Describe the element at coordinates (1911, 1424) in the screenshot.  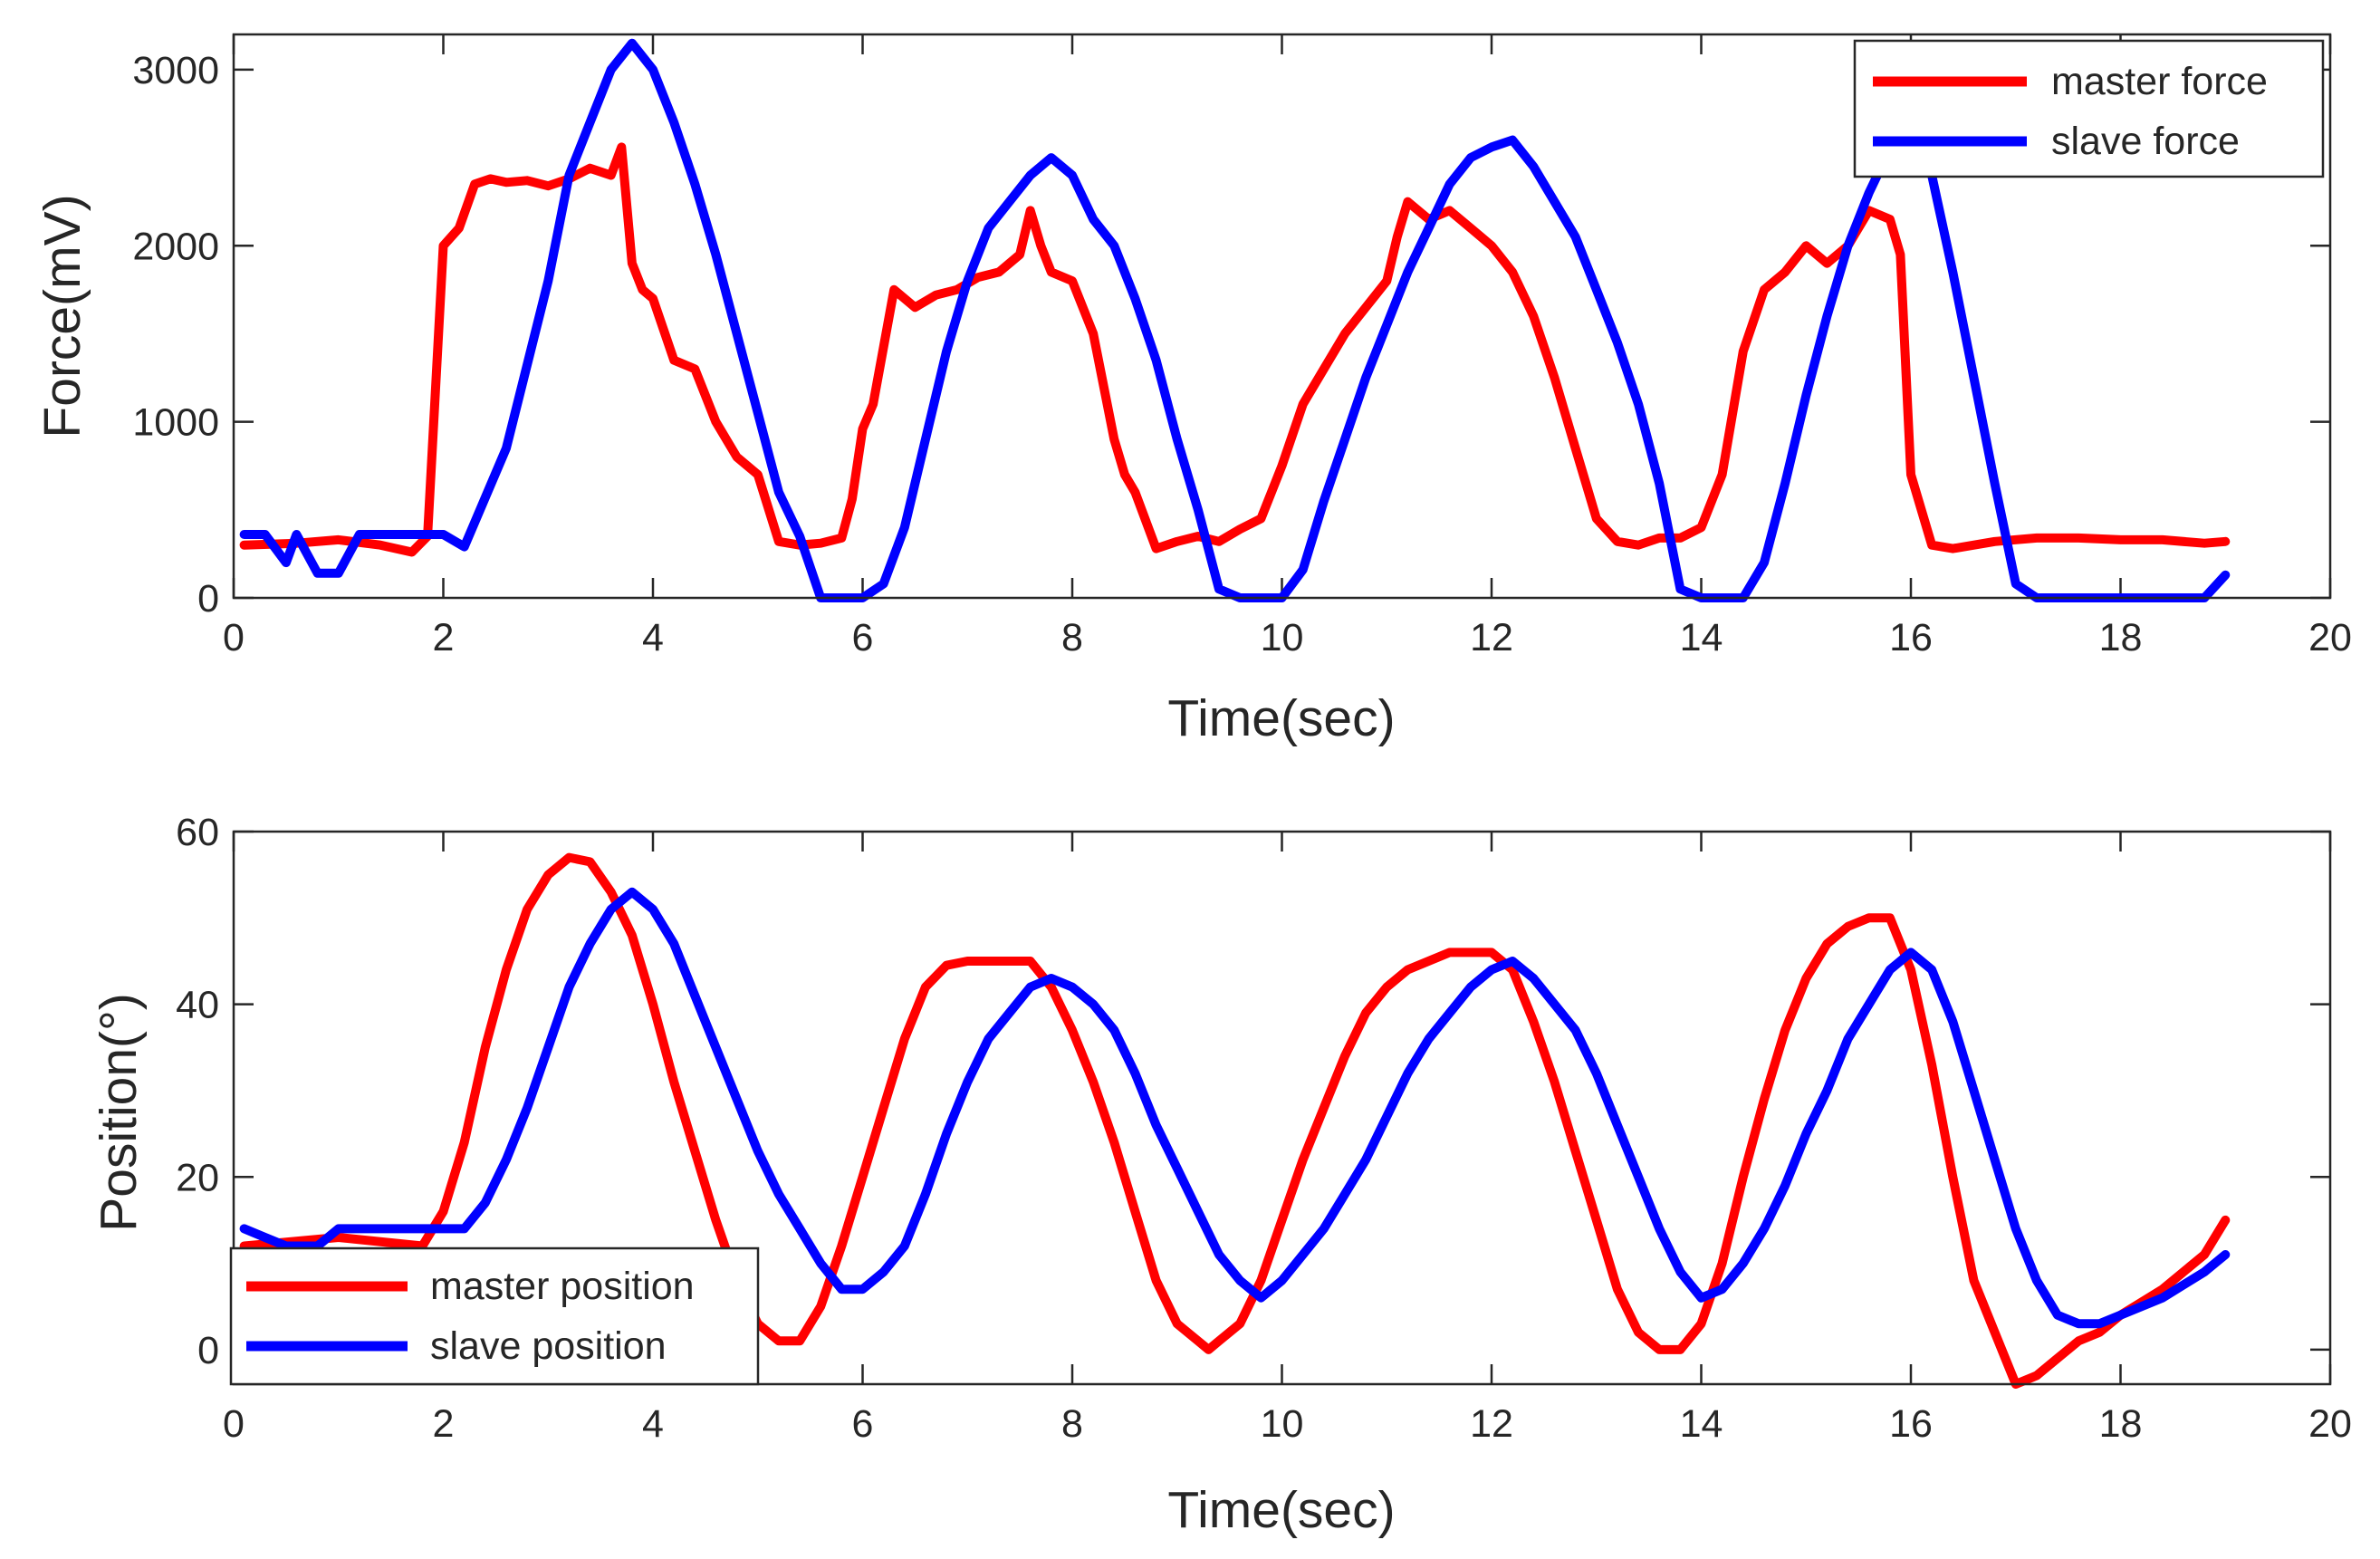
I see `position-x-tick-label: 16` at that location.